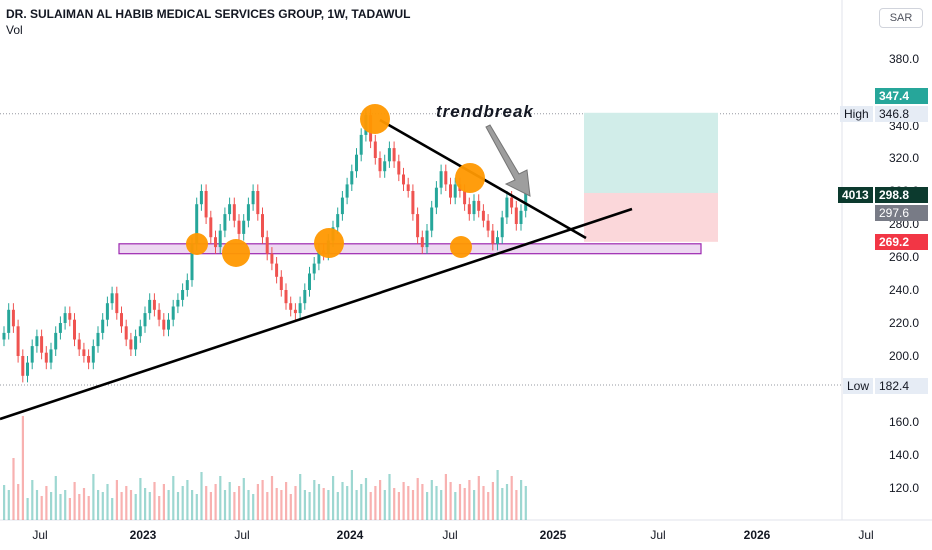  What do you see at coordinates (901, 386) in the screenshot?
I see `low-price-tag: 182.4` at bounding box center [901, 386].